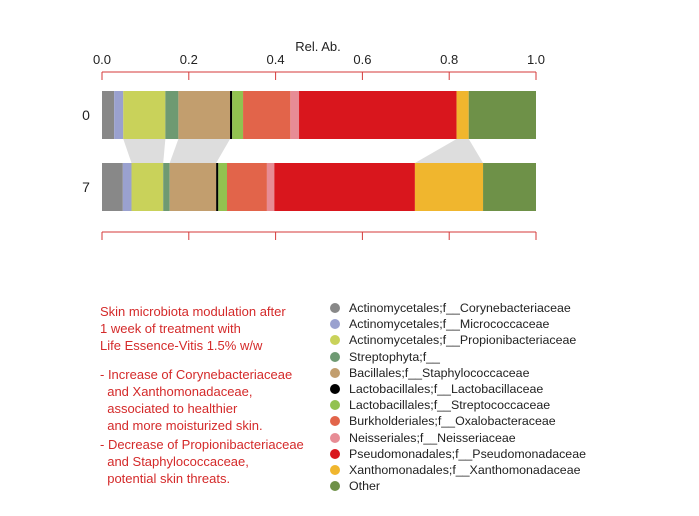 This screenshot has height=516, width=699. I want to click on legend-item: Burkholderiales;f__Oxalobacteraceae, so click(458, 421).